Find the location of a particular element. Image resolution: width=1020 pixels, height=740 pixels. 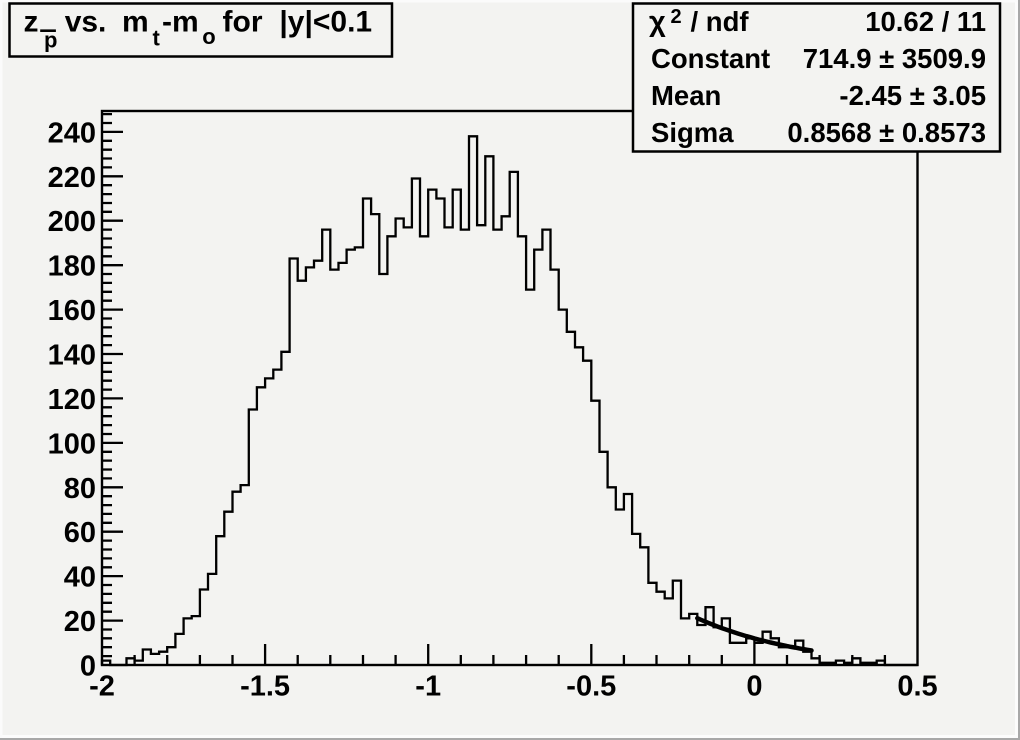

svg-text: Mean is located at coordinates (686, 95).